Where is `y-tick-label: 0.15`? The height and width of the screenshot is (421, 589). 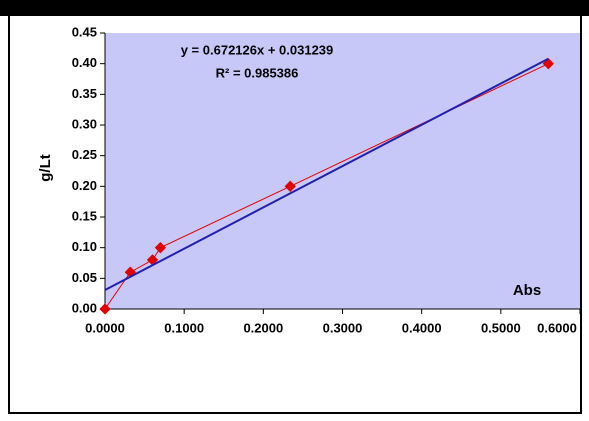 y-tick-label: 0.15 is located at coordinates (84, 215).